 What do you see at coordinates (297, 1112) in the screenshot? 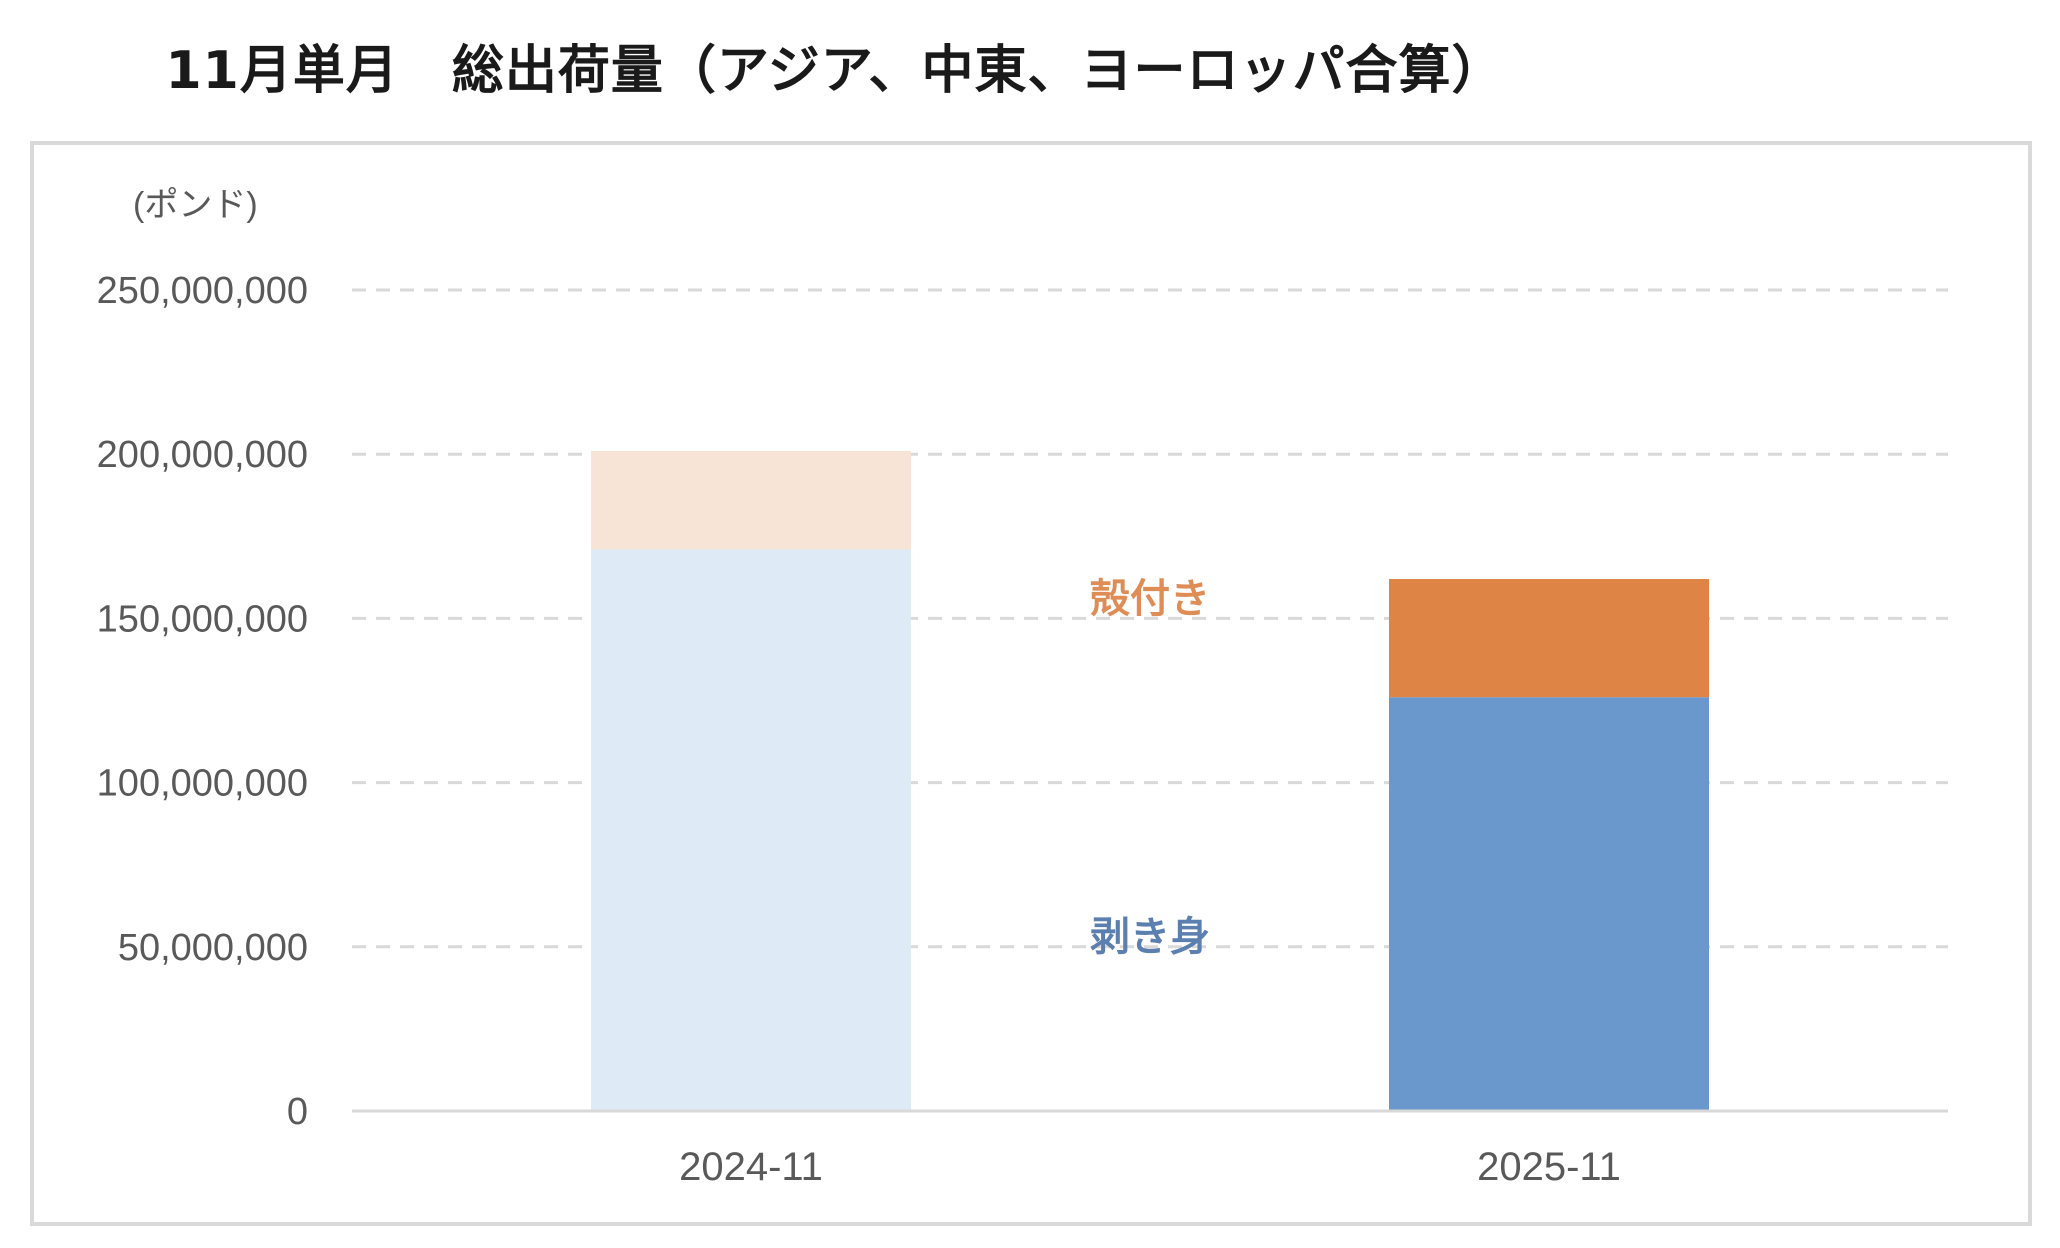
I see `y-tick-label: 0` at bounding box center [297, 1112].